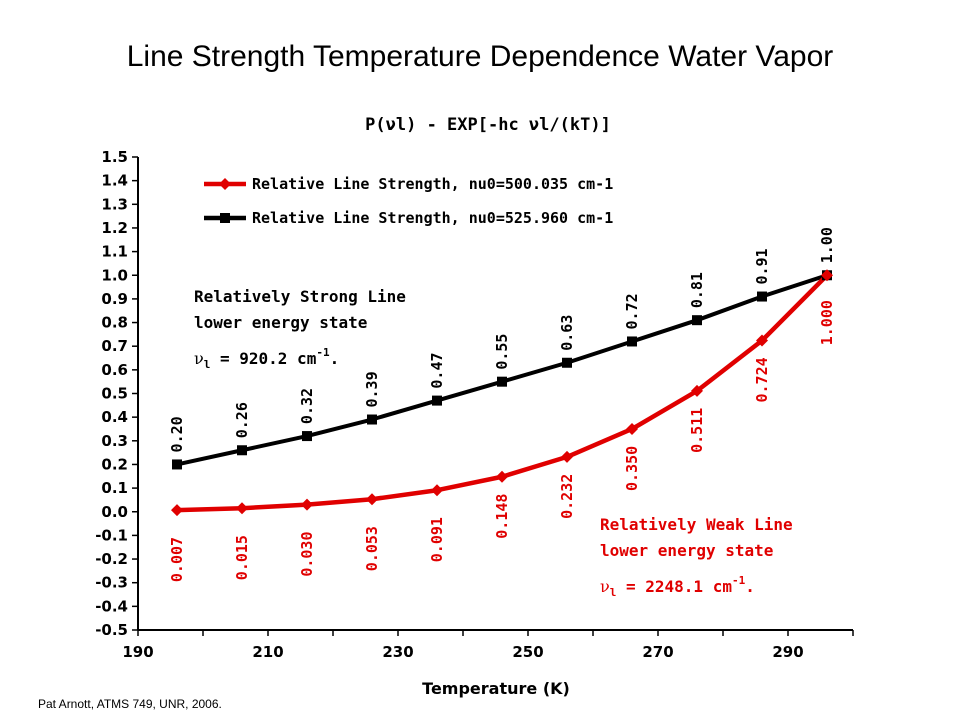 The width and height of the screenshot is (960, 720). I want to click on data-label: 0.26, so click(242, 420).